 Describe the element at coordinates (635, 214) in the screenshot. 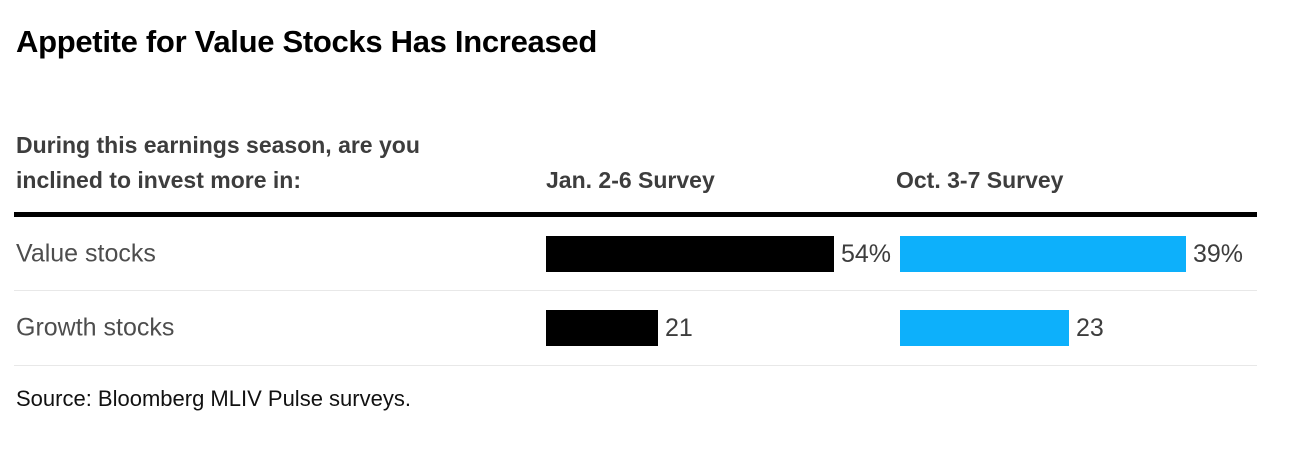

I see `header-rule` at that location.